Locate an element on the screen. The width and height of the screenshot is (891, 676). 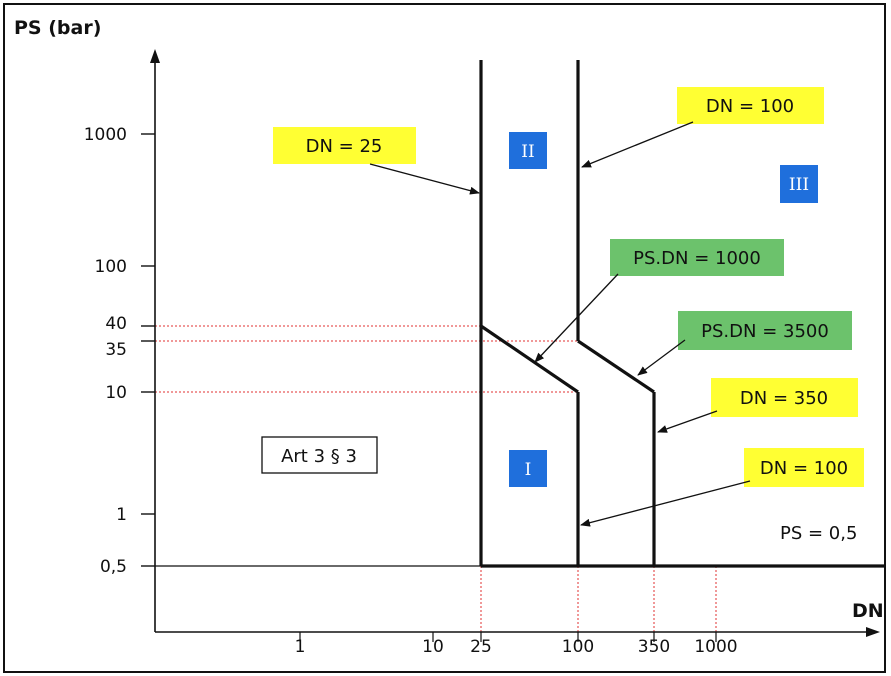
x-tick-label: 1000 is located at coordinates (715, 647).